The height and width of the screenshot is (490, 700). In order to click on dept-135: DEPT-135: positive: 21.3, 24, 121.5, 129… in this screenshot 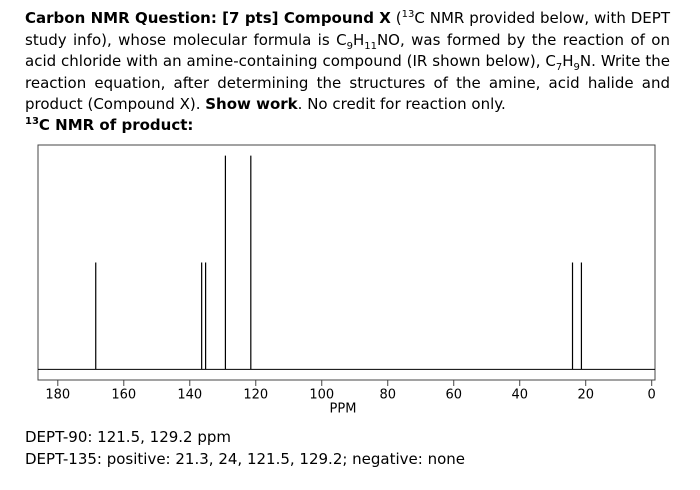, I will do `click(245, 459)`.